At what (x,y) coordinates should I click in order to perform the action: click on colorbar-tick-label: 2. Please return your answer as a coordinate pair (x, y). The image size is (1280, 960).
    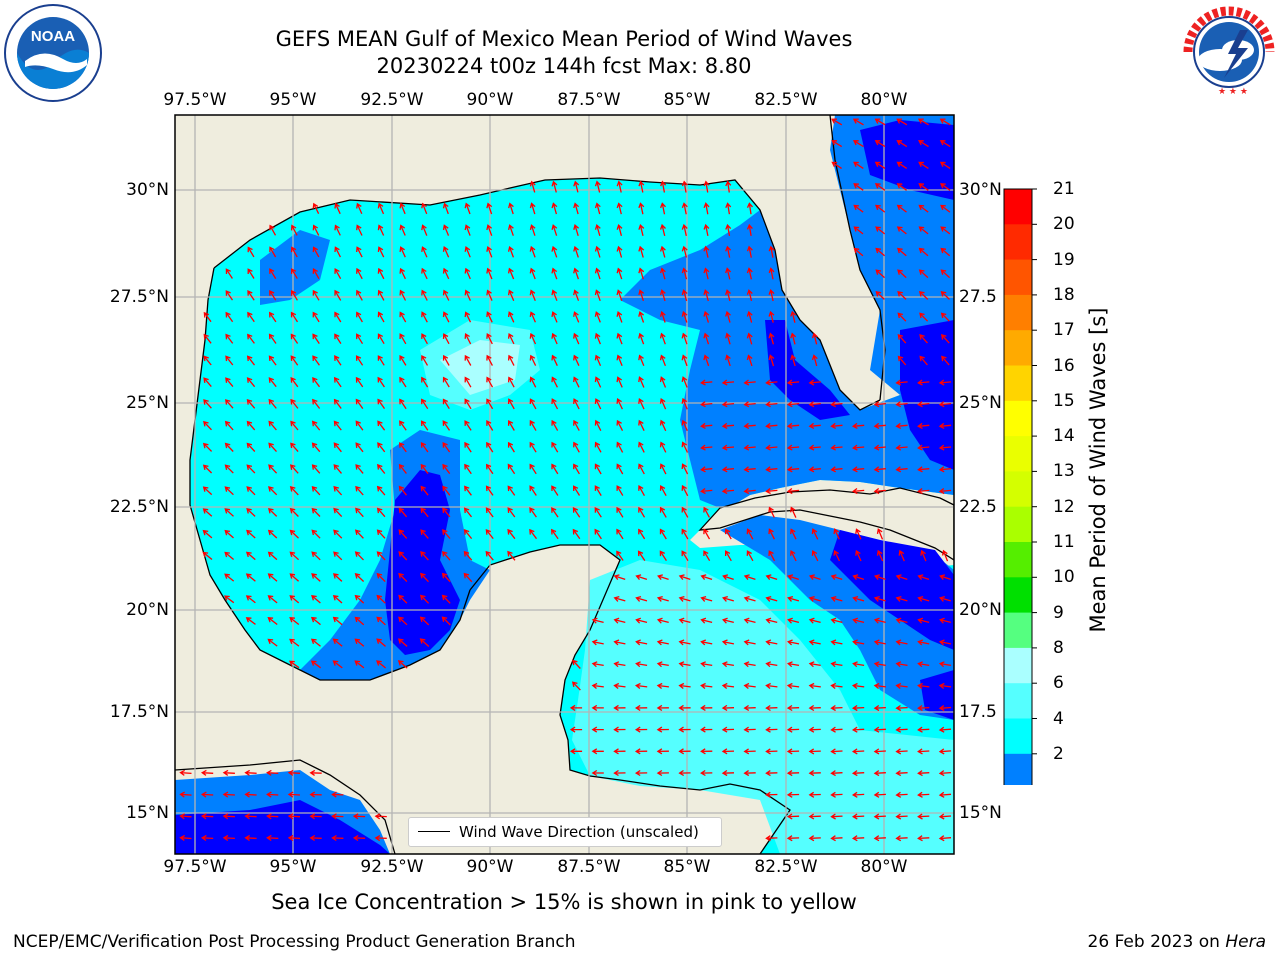
    Looking at the image, I should click on (1058, 753).